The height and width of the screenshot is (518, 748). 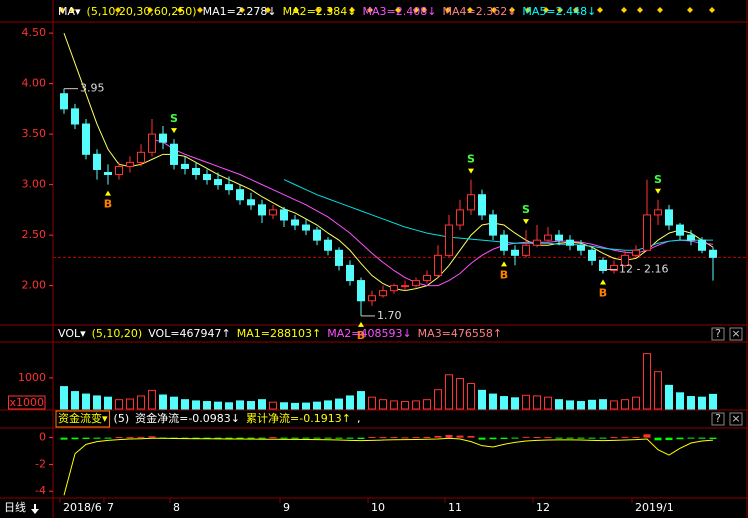 What do you see at coordinates (559, 11) in the screenshot?
I see `header-item: MA5=2.448↓` at bounding box center [559, 11].